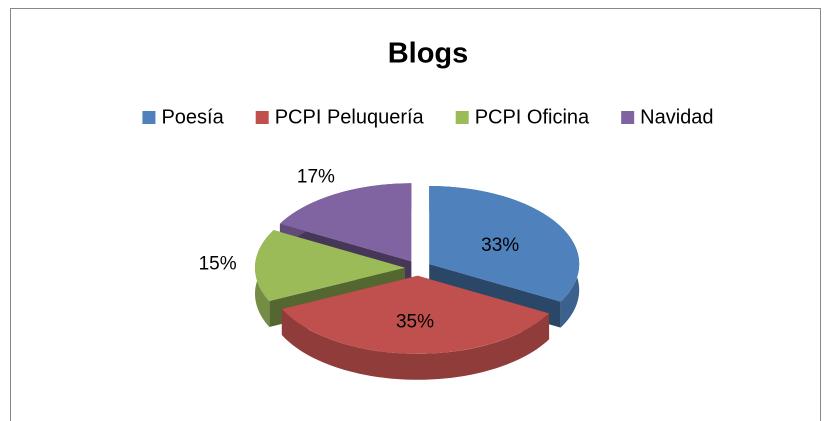  I want to click on chart-title: Blogs, so click(428, 54).